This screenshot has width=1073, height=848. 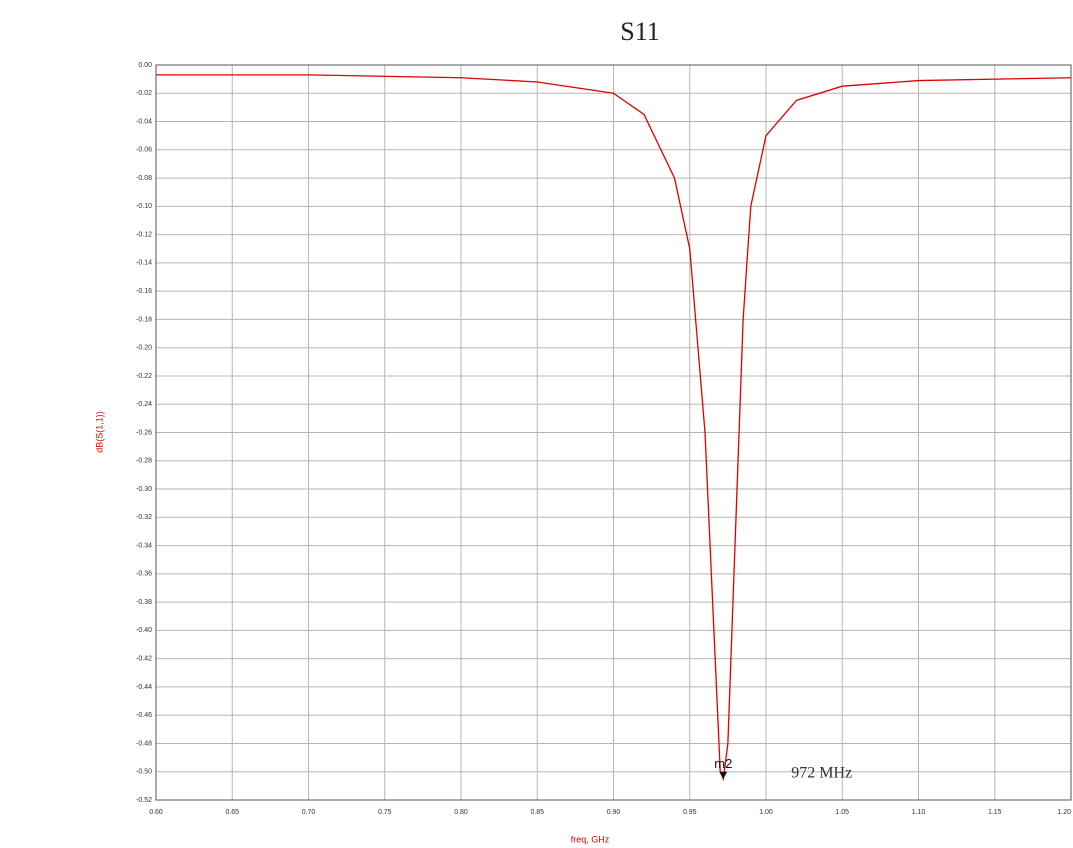 I want to click on x-tick-label: 0.80, so click(x=461, y=812).